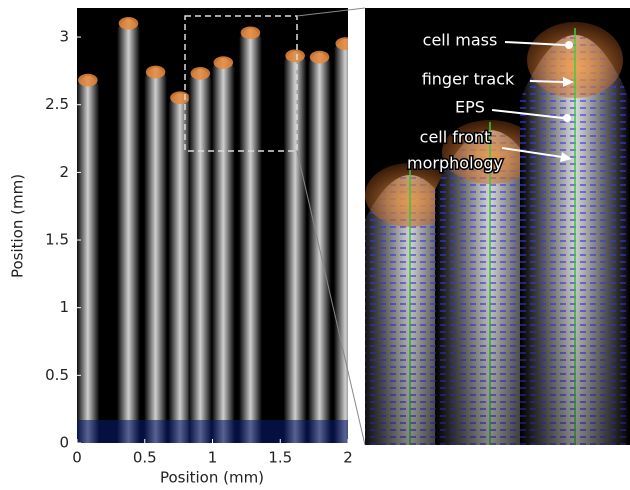 The width and height of the screenshot is (630, 490). Describe the element at coordinates (77, 458) in the screenshot. I see `x-tick-label: 0` at that location.